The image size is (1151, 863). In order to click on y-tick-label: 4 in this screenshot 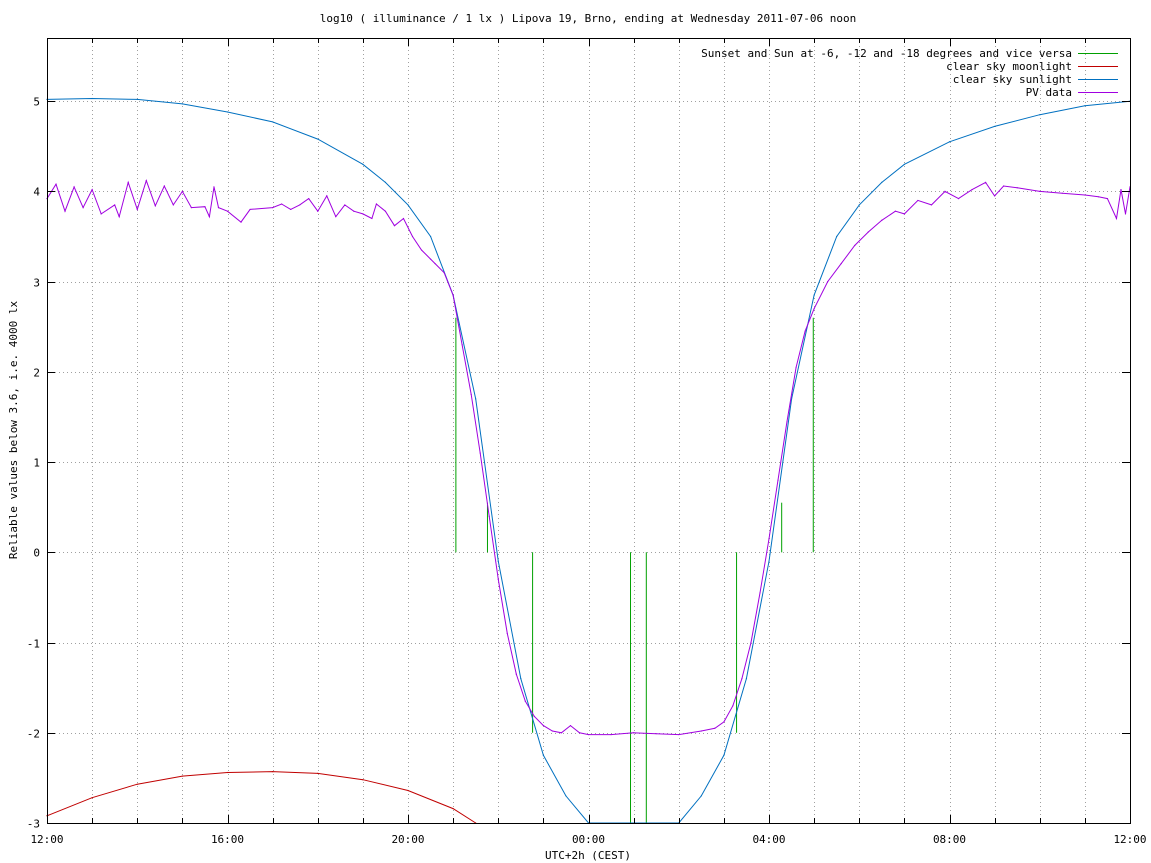, I will do `click(36, 192)`.